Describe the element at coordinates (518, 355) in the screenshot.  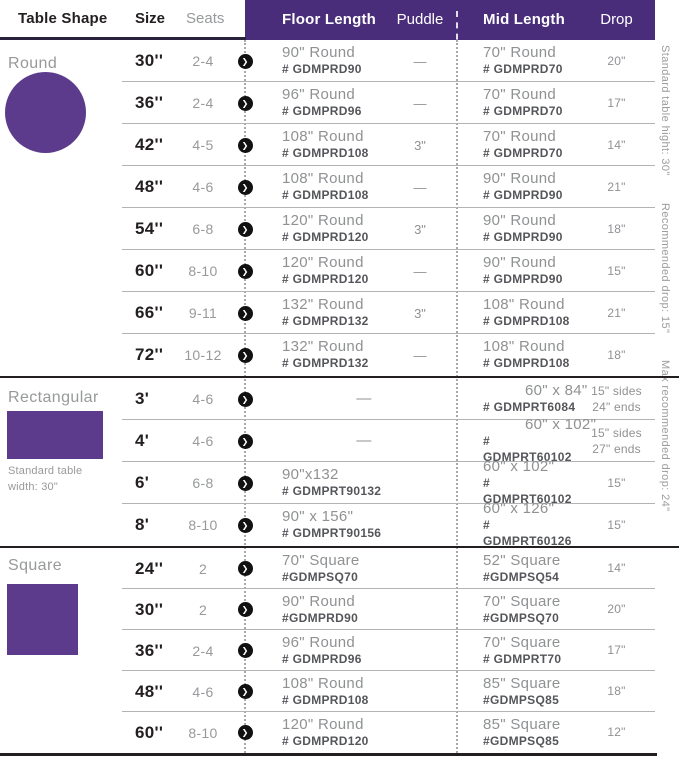
I see `mid-length-cell: 108" Round # GDMPRD108` at that location.